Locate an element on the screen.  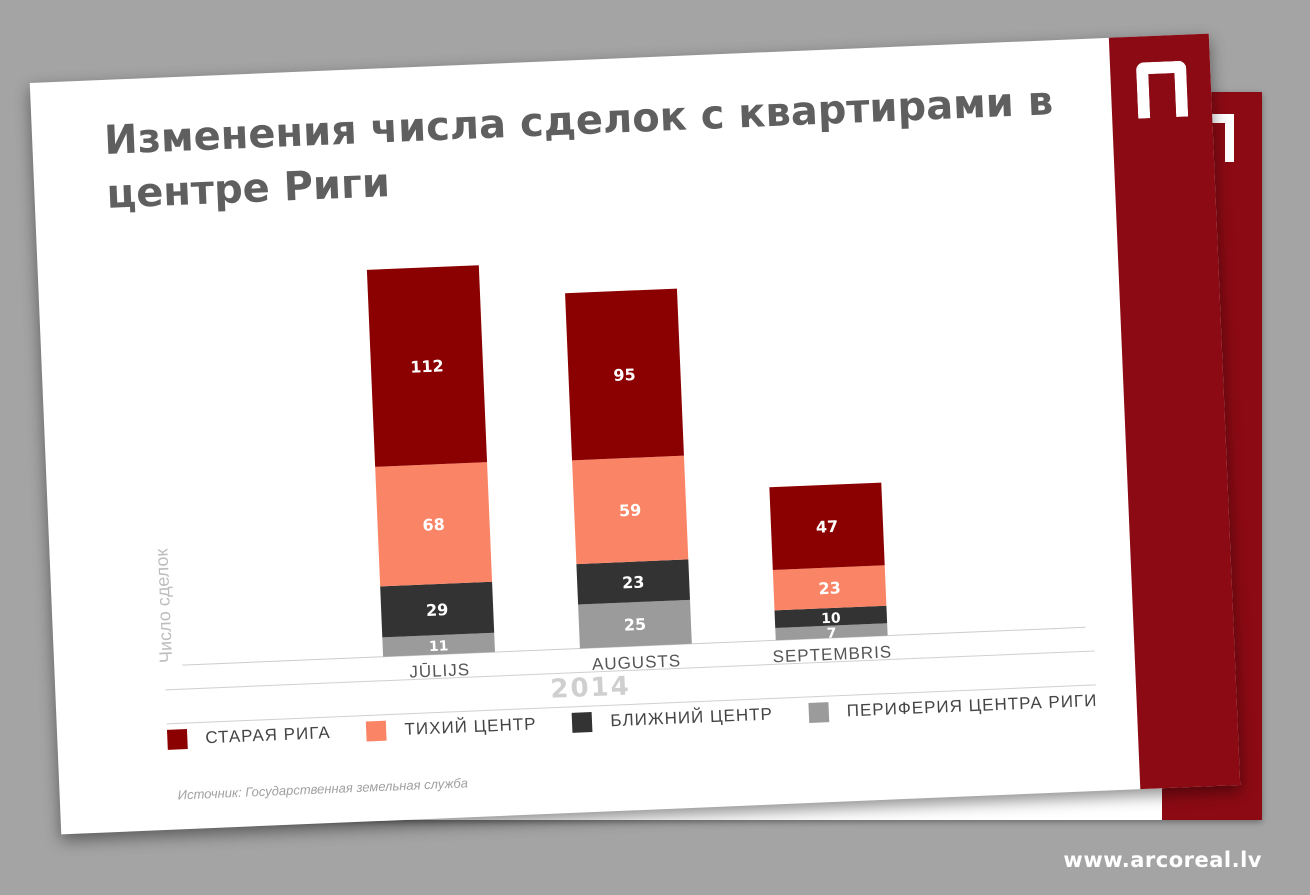
x-tick-label-2: AUGUSTS is located at coordinates (637, 662).